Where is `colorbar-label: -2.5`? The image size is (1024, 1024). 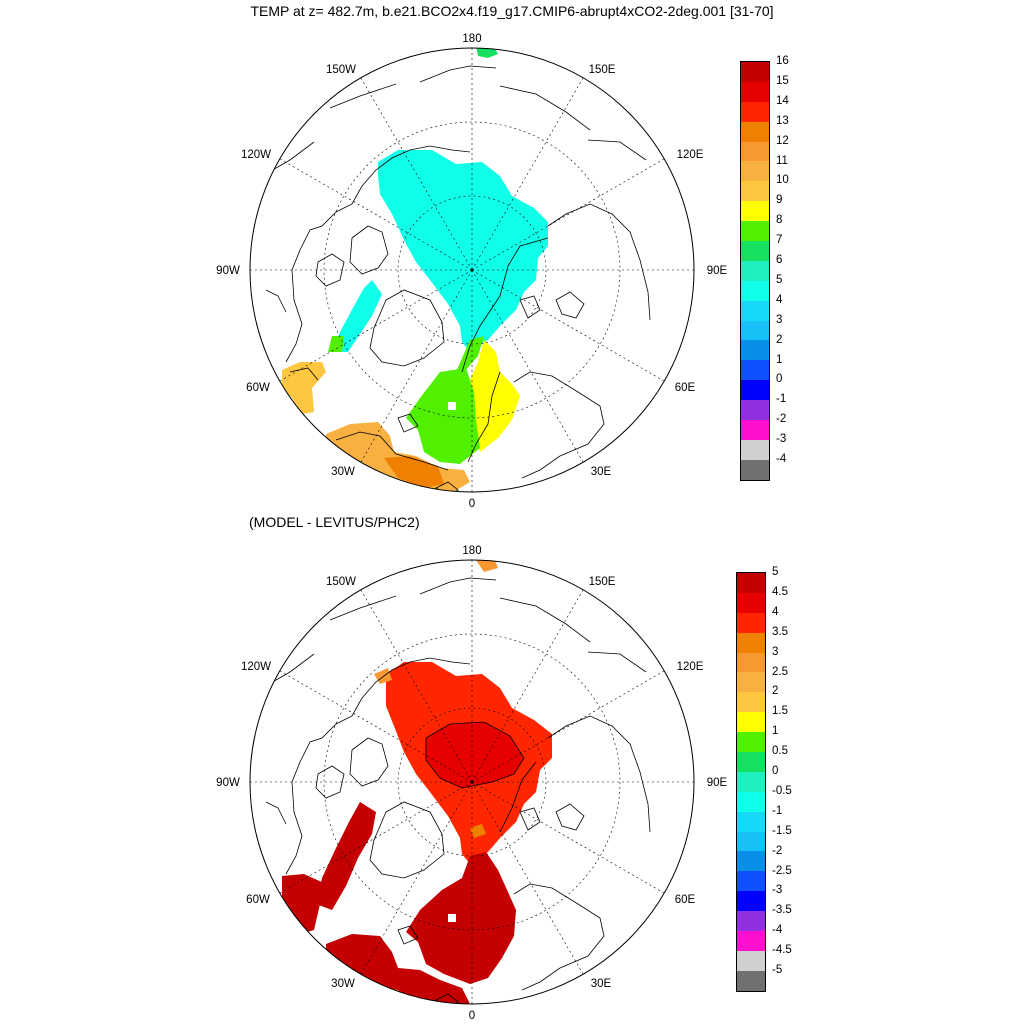
colorbar-label: -2.5 is located at coordinates (782, 870).